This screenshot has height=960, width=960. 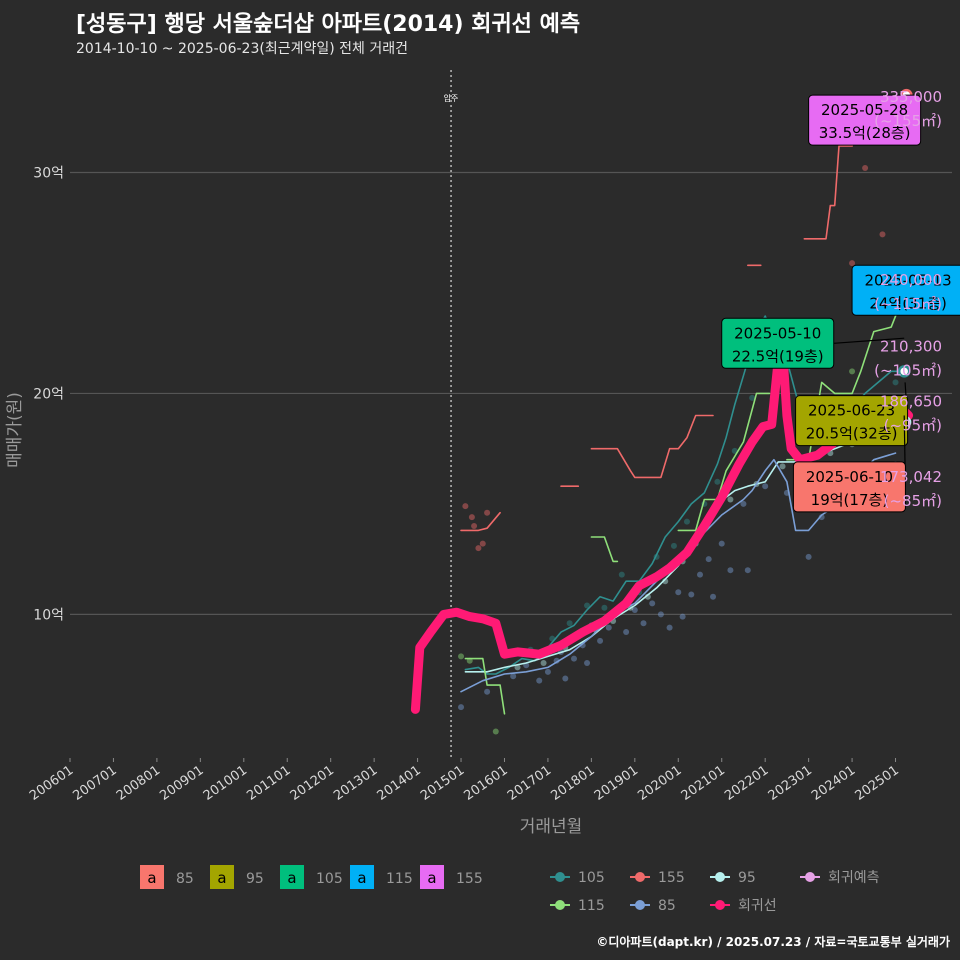 I want to click on forecast-value: 335,000, so click(x=911, y=97).